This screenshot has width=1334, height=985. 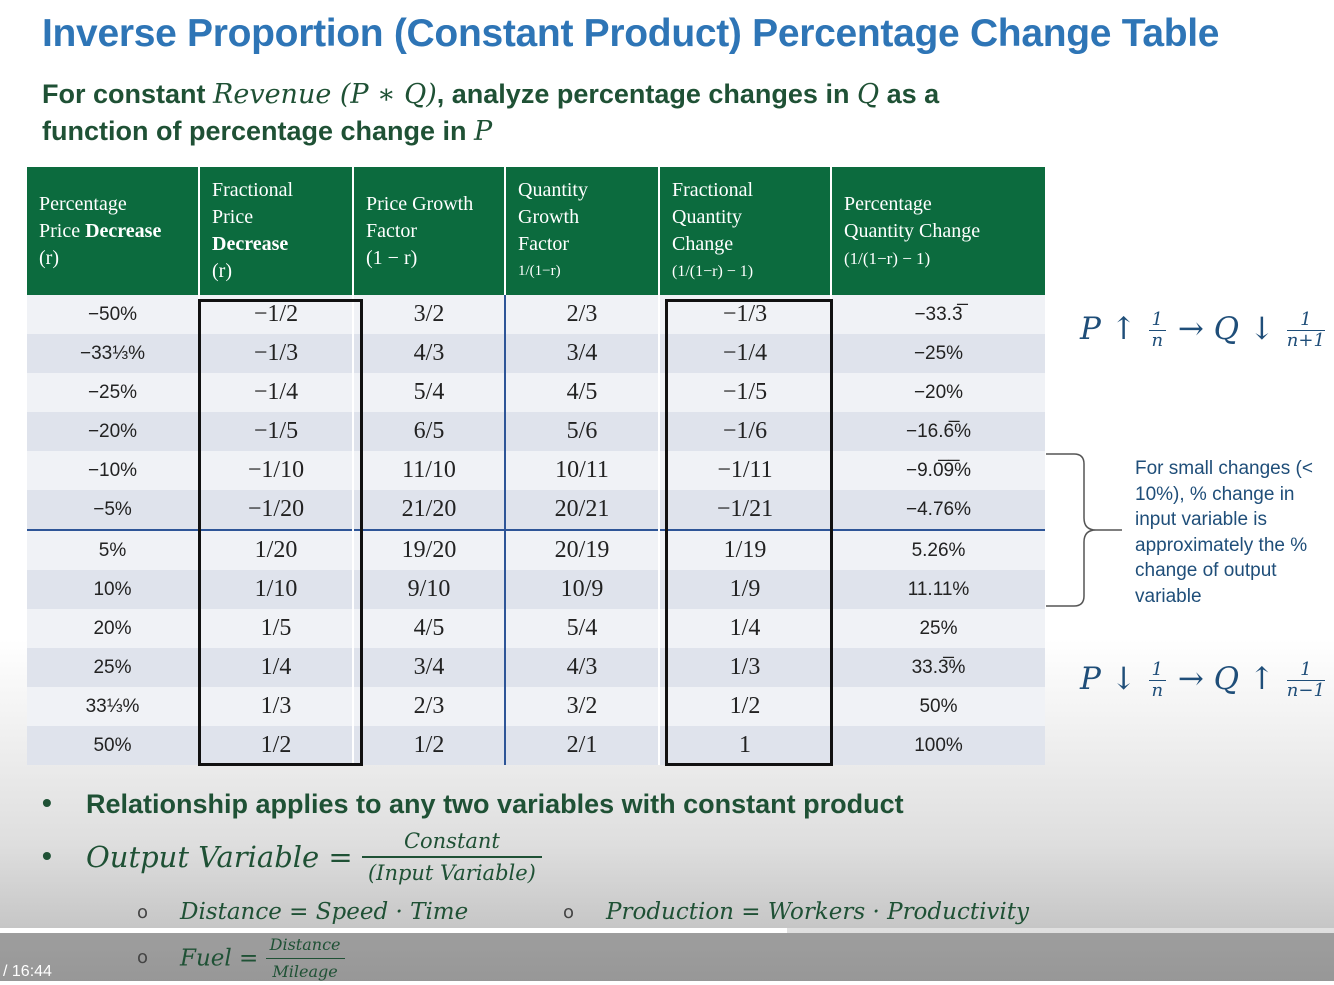 What do you see at coordinates (429, 431) in the screenshot?
I see `table-cell: 6/5` at bounding box center [429, 431].